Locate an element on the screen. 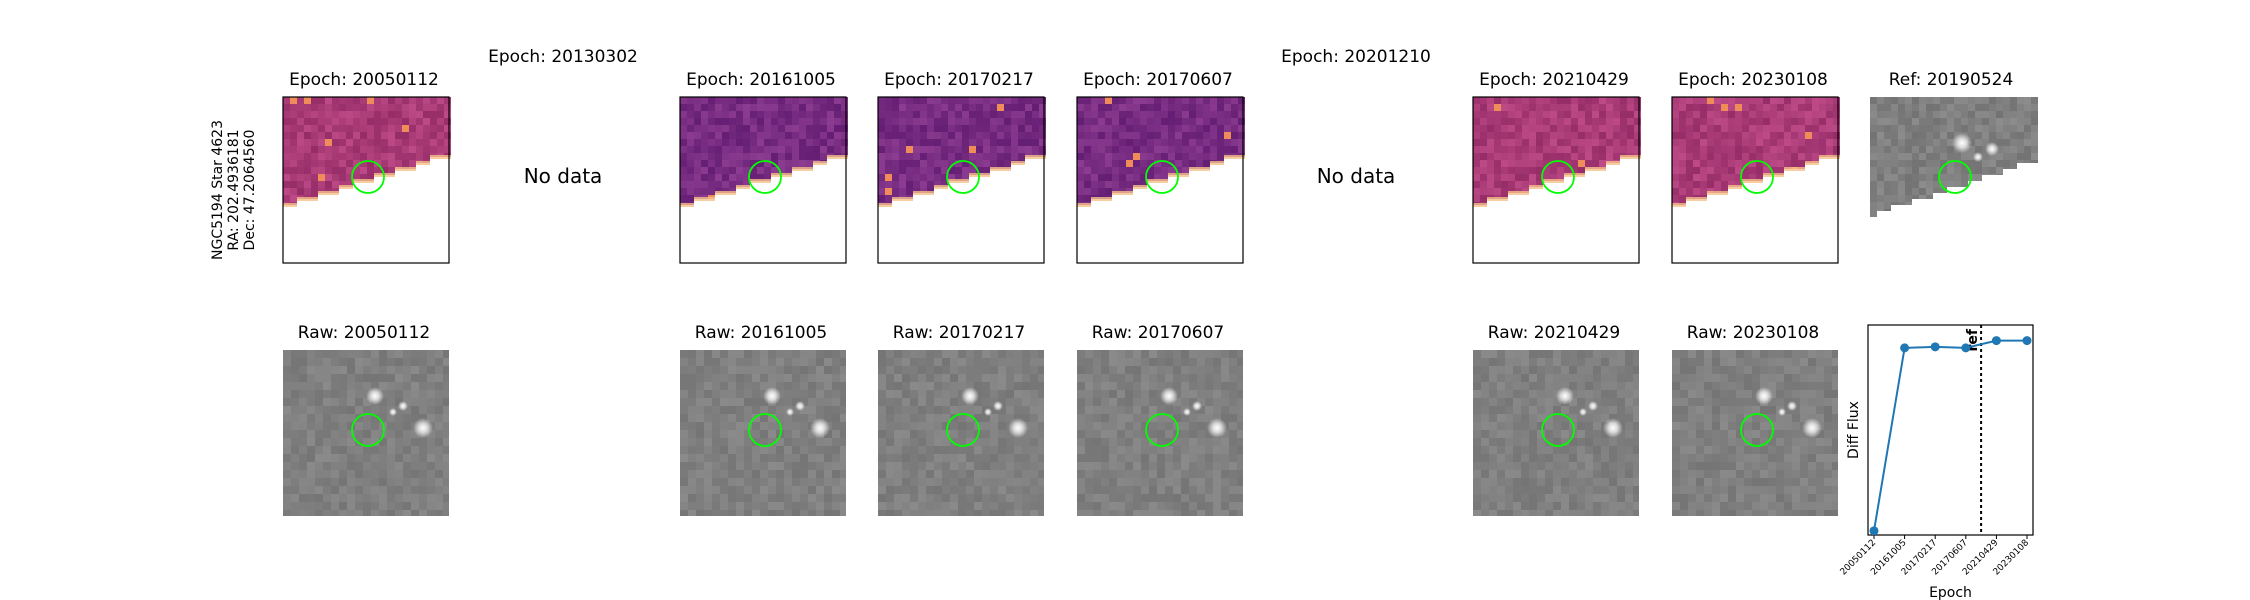 The width and height of the screenshot is (2250, 600). diff-title-3: Epoch: 20170217 is located at coordinates (959, 80).